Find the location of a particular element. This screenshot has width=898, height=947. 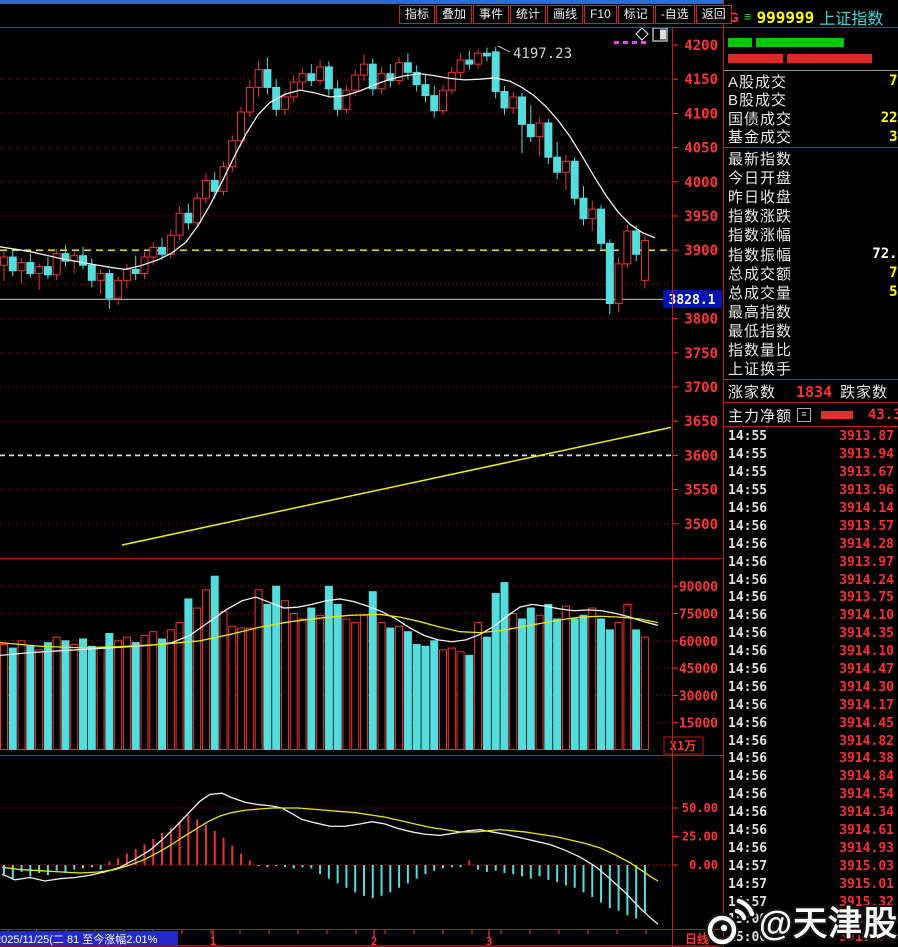

tick-row: 14:56 3914.84 is located at coordinates (811, 777).